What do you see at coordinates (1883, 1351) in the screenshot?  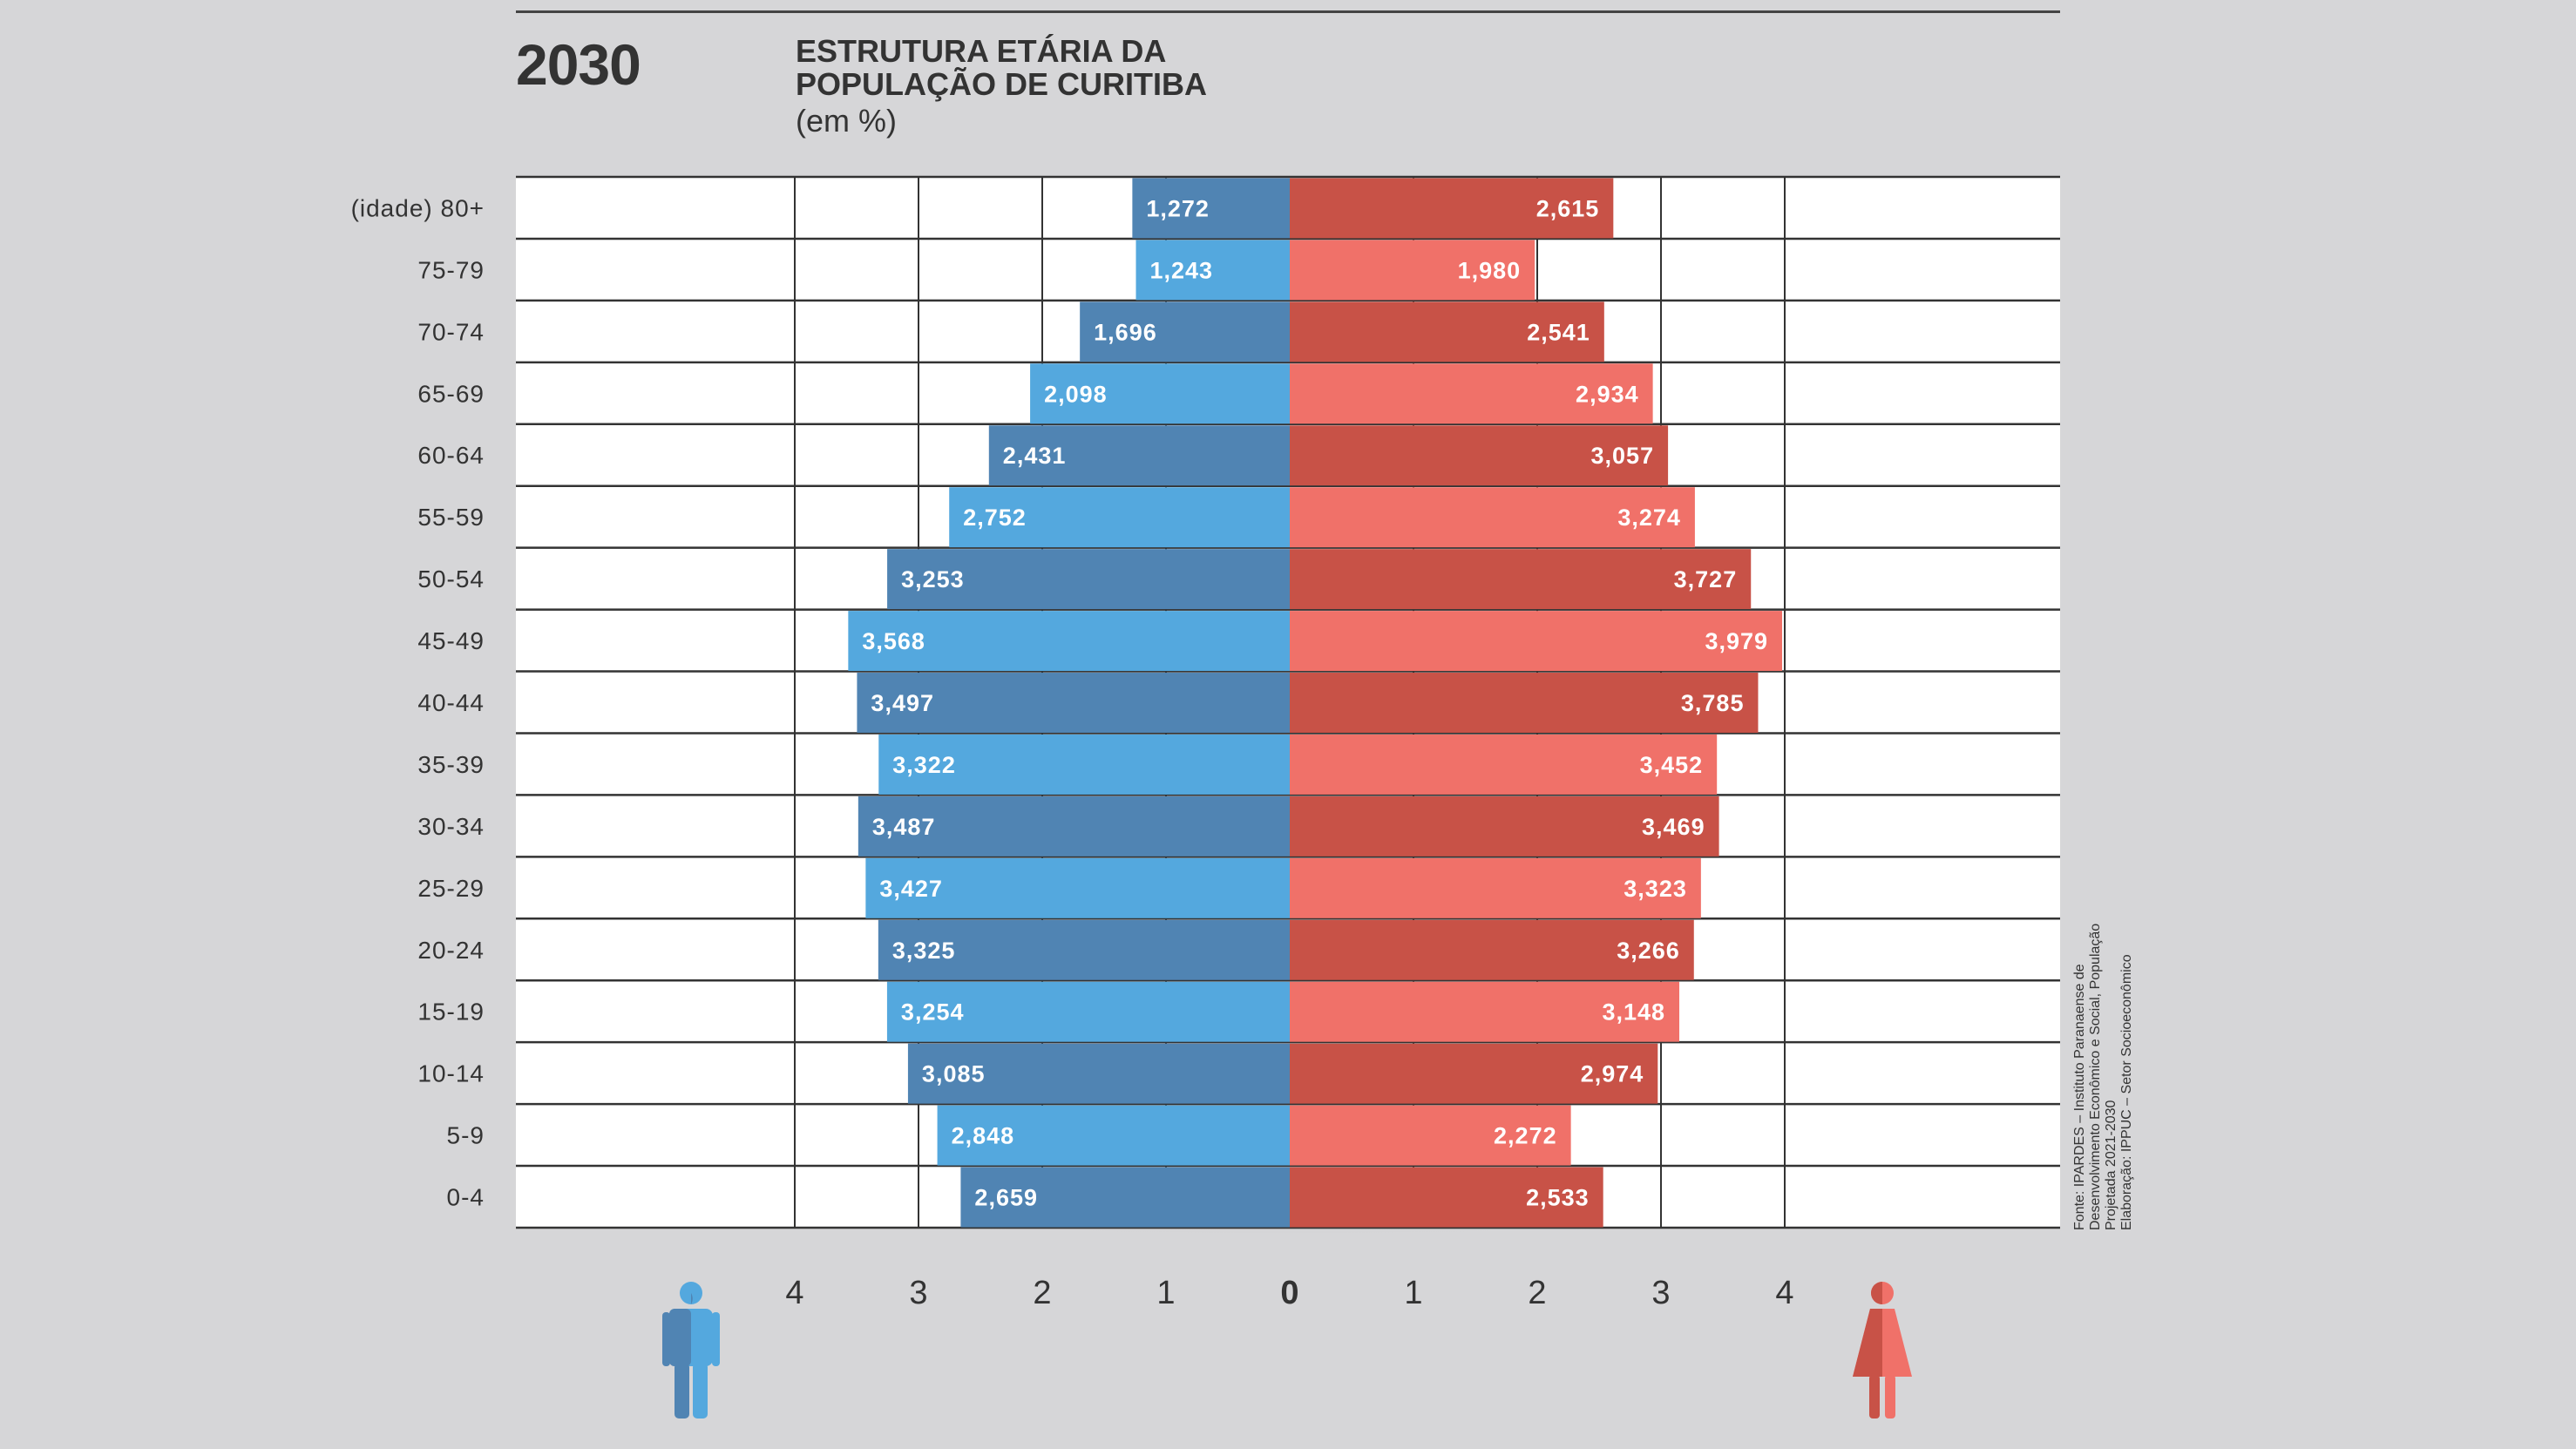 I see `female-person-icon` at bounding box center [1883, 1351].